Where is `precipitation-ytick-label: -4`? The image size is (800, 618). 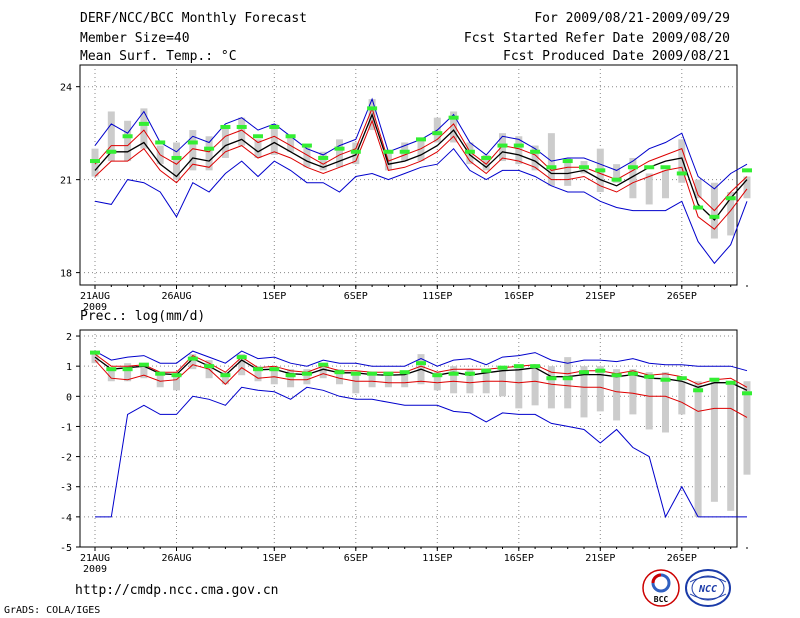
precipitation-ytick-label: -4 is located at coordinates (66, 518).